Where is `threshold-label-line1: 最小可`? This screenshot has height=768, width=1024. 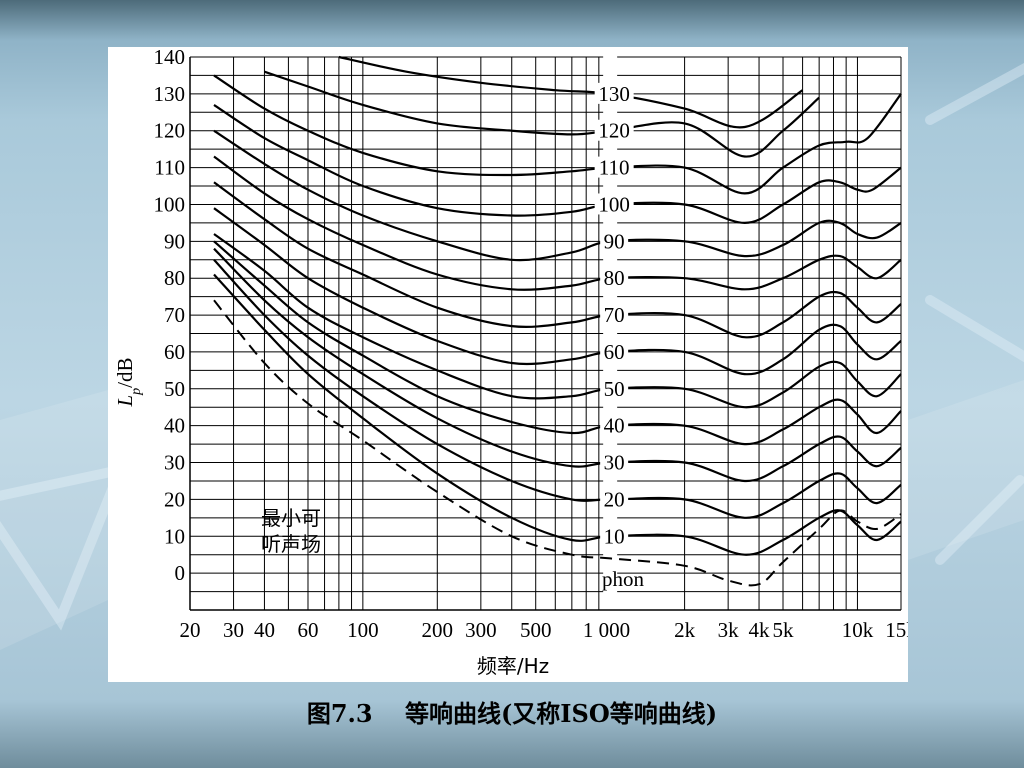
threshold-label-line1: 最小可 is located at coordinates (291, 518).